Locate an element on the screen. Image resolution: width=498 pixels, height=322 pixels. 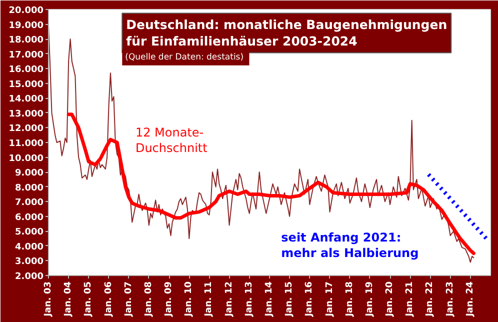
y-tick-label: 3.000 is located at coordinates (29, 262).